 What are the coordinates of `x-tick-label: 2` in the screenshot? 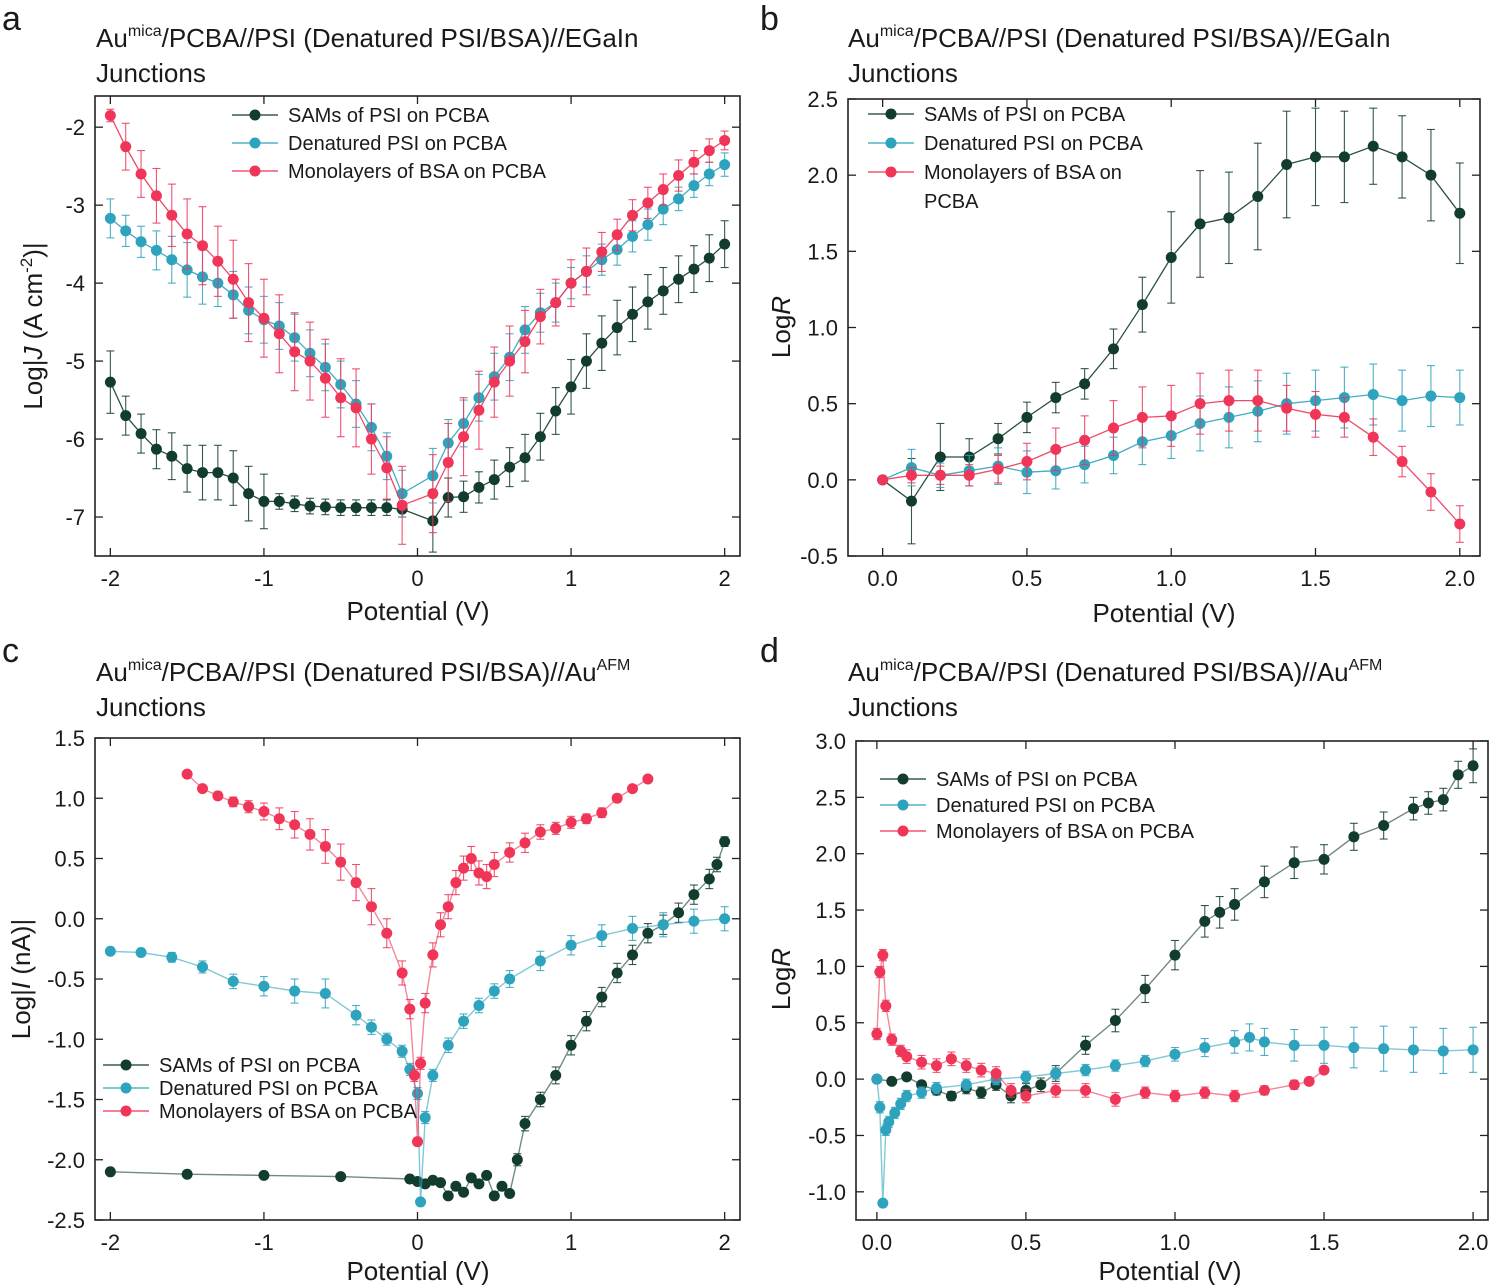 It's located at (725, 578).